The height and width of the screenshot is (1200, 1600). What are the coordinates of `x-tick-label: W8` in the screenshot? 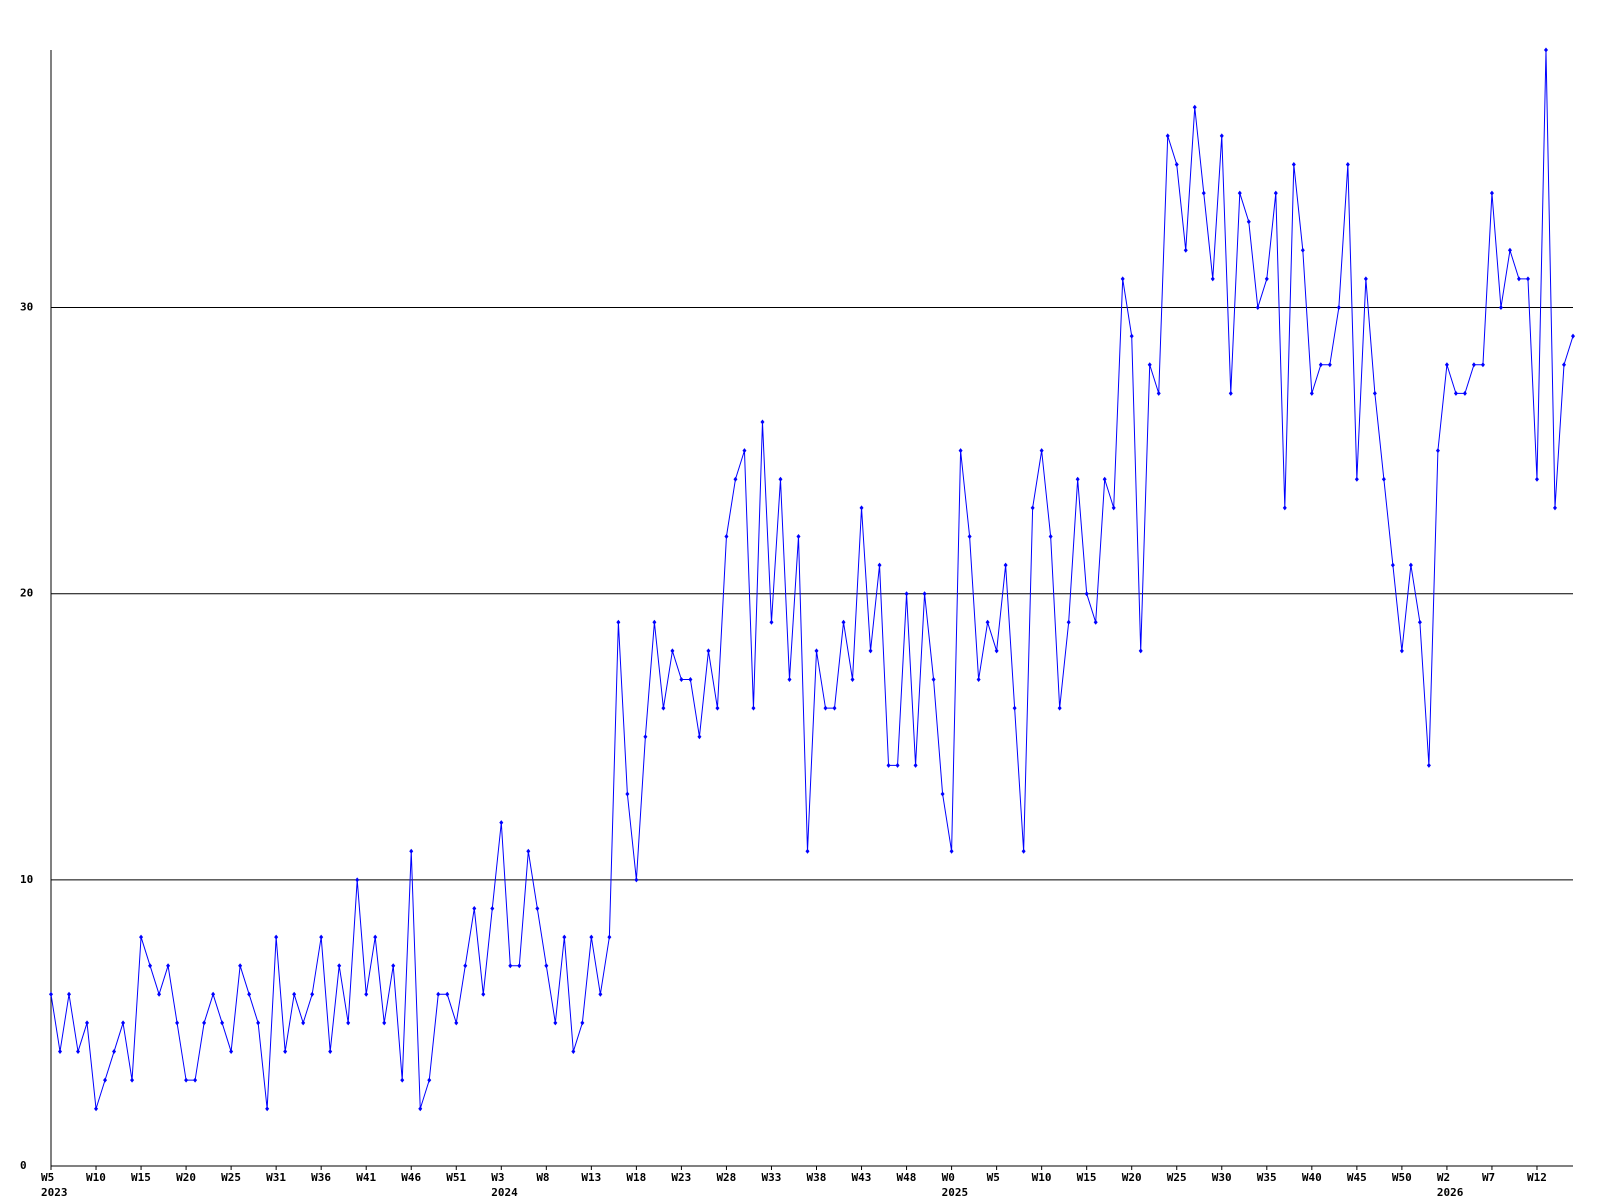 It's located at (542, 1177).